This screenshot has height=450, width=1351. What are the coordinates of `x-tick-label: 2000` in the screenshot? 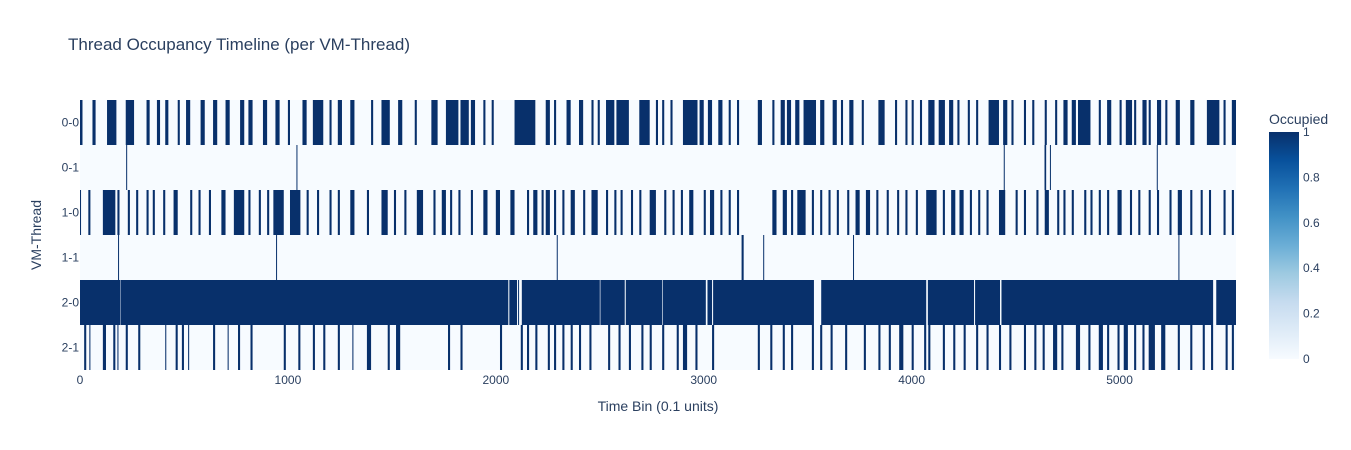 It's located at (495, 380).